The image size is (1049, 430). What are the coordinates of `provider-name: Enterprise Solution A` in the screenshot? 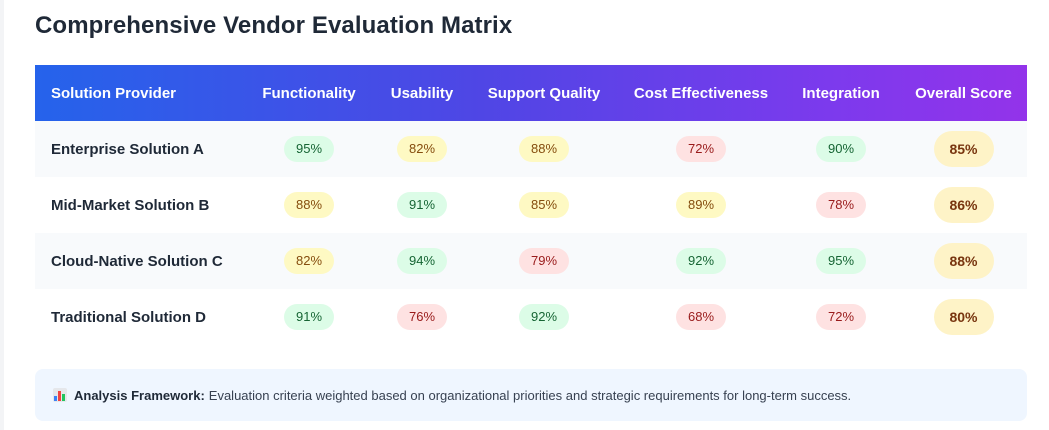 It's located at (127, 149).